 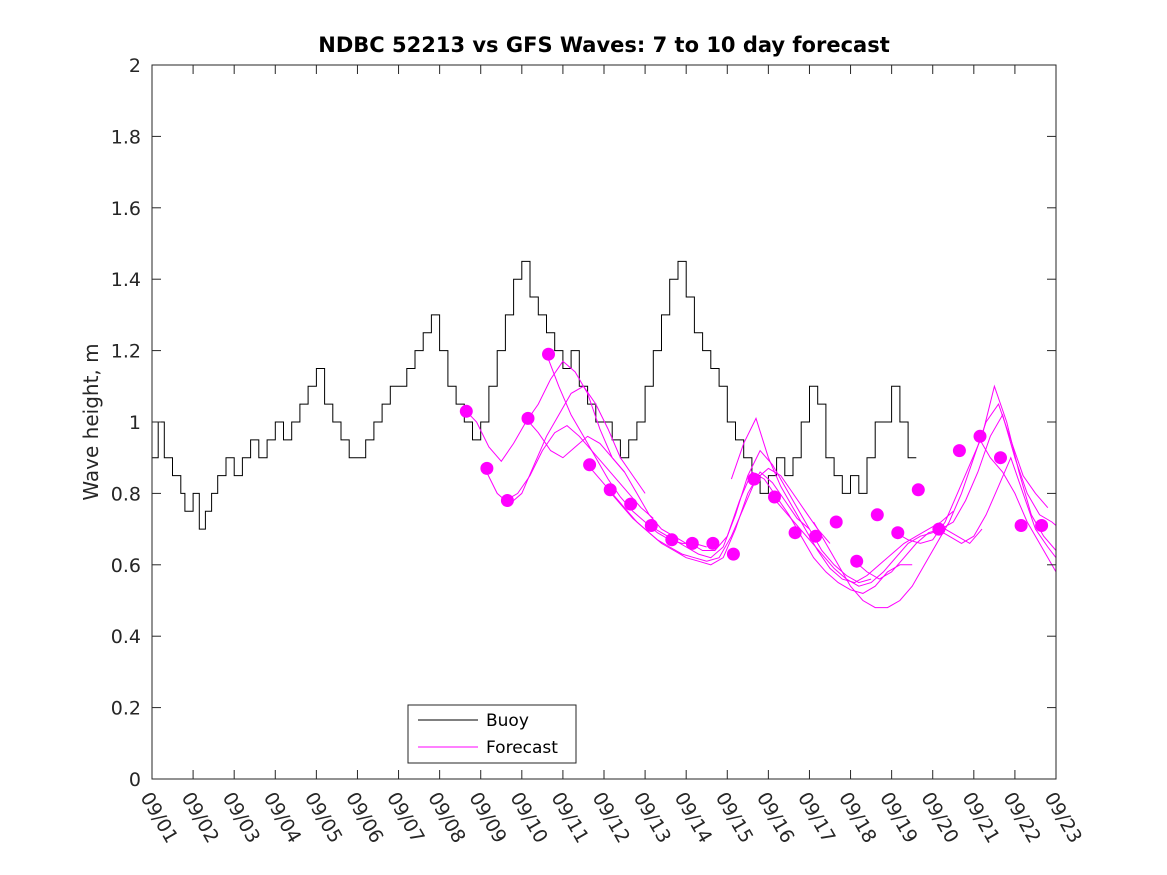 I want to click on y-tick-label: 1.8, so click(x=126, y=137).